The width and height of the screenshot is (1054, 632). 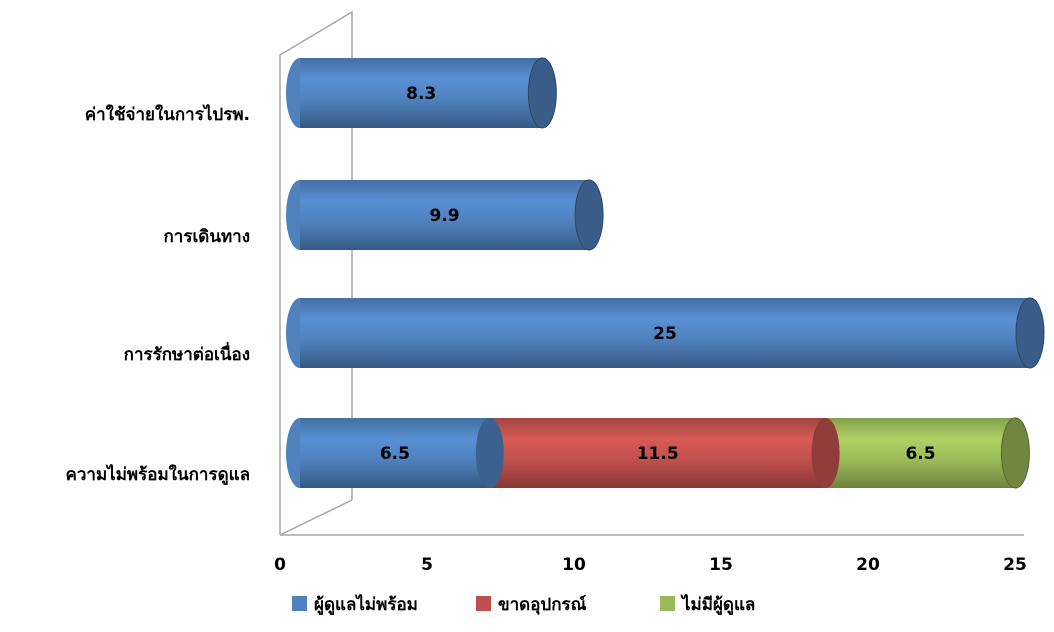 I want to click on x-tick-label: 10, so click(x=574, y=565).